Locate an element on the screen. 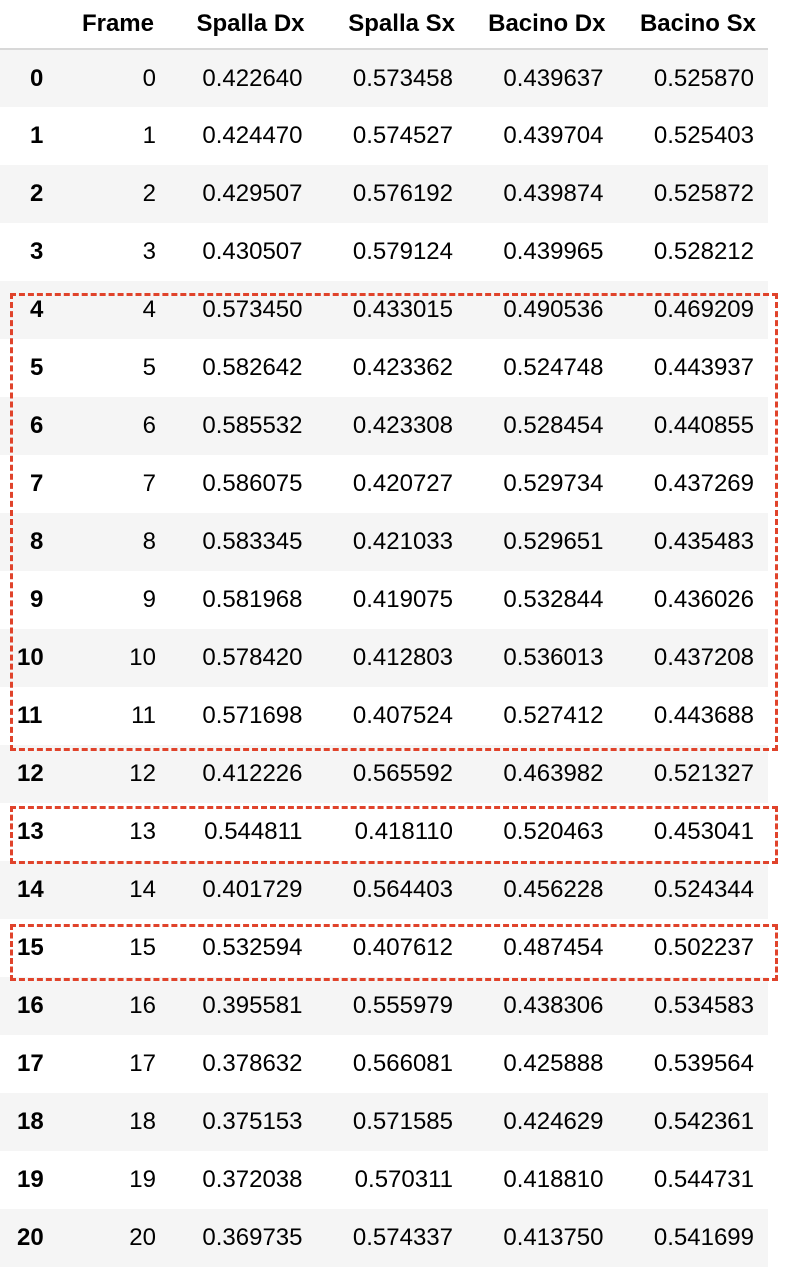  row-index-label: 14 is located at coordinates (30, 889).